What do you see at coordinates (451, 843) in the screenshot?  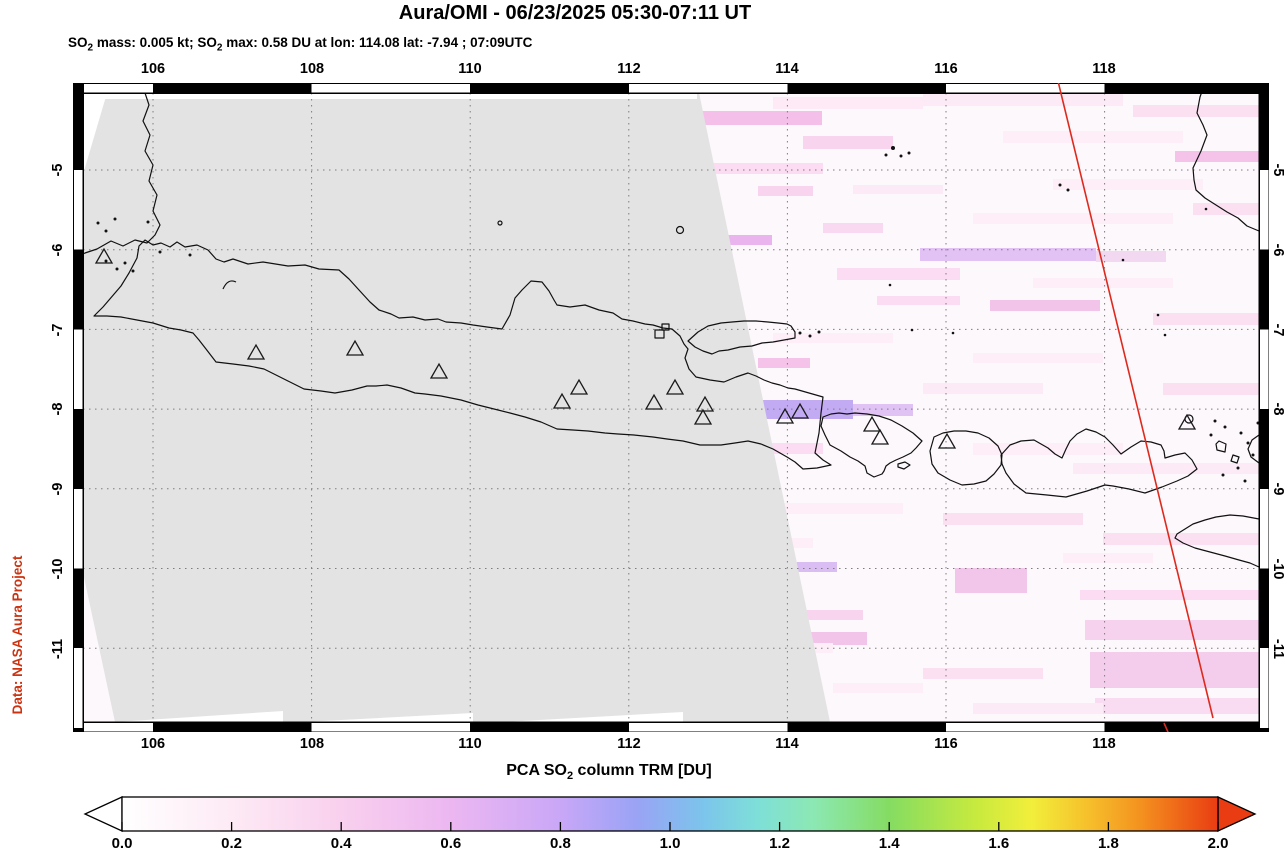 I see `colorbar-tick-label: 0.6` at bounding box center [451, 843].